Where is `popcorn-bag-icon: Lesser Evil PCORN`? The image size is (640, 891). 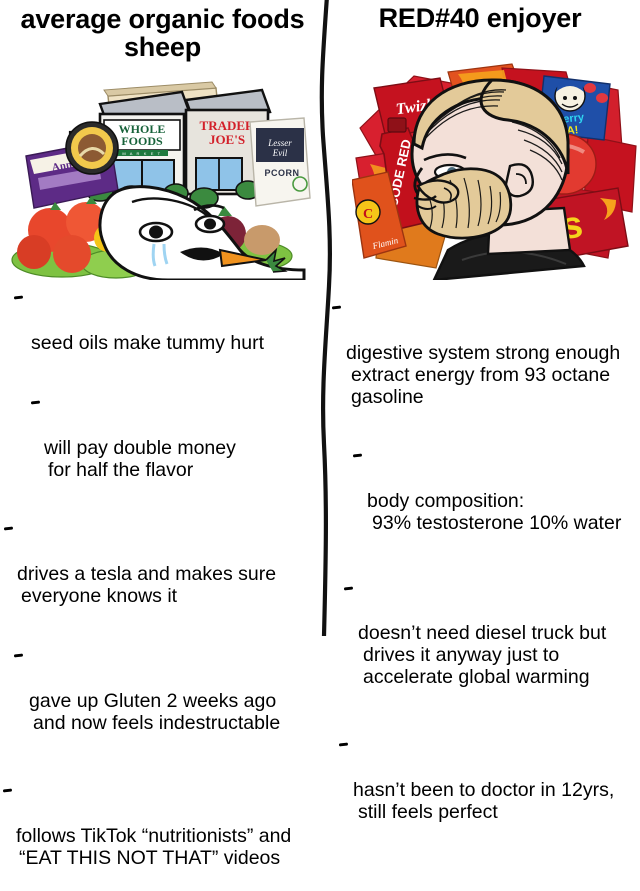
popcorn-bag-icon: Lesser Evil PCORN is located at coordinates (280, 162).